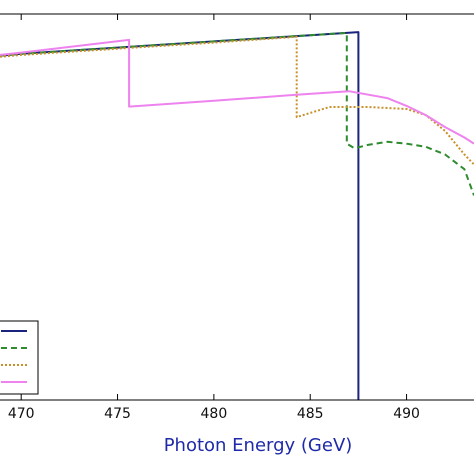  I want to click on x-tick-label-475: 475, so click(117, 414).